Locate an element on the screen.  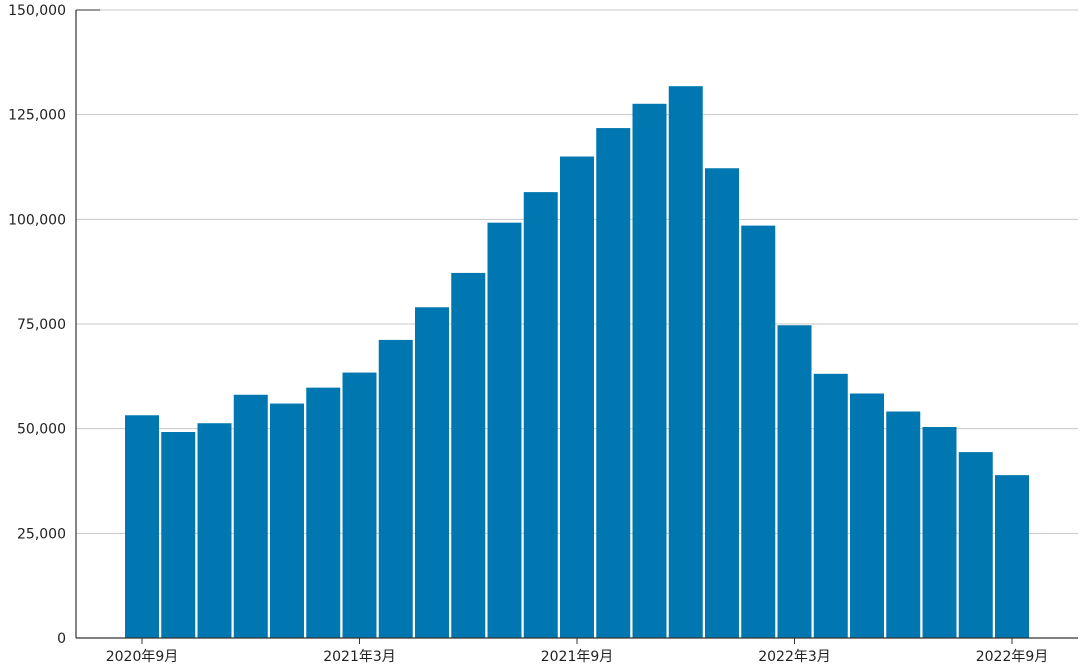
y-tick-label: 25,000 is located at coordinates (41, 534).